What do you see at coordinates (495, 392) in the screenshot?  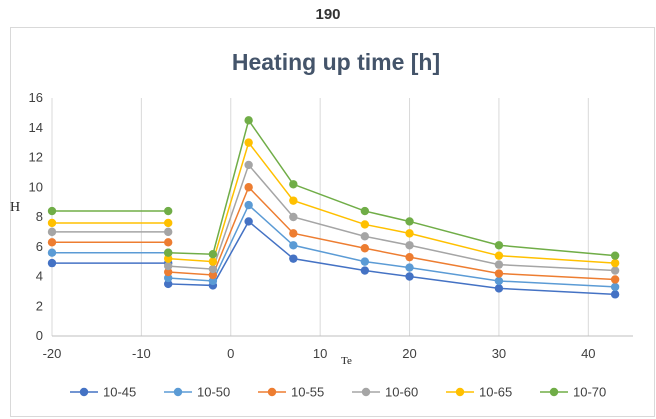 I see `legend-label: 10-65` at bounding box center [495, 392].